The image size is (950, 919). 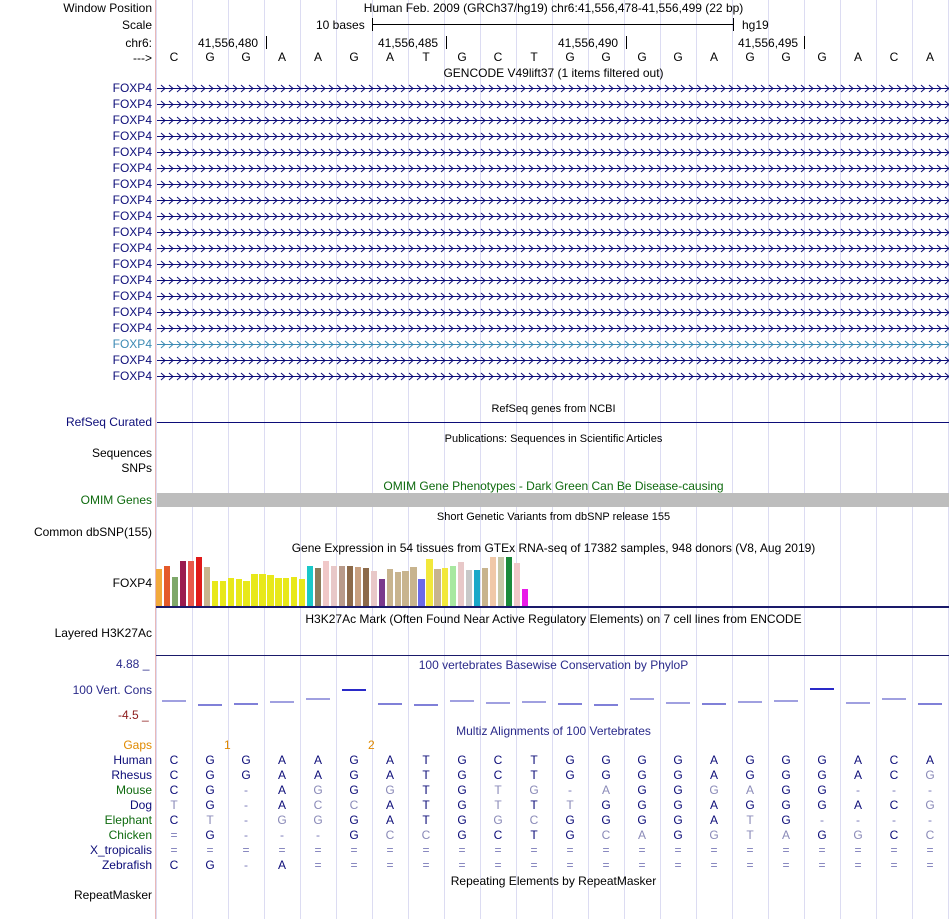 I want to click on species-label: Dog, so click(x=140, y=805).